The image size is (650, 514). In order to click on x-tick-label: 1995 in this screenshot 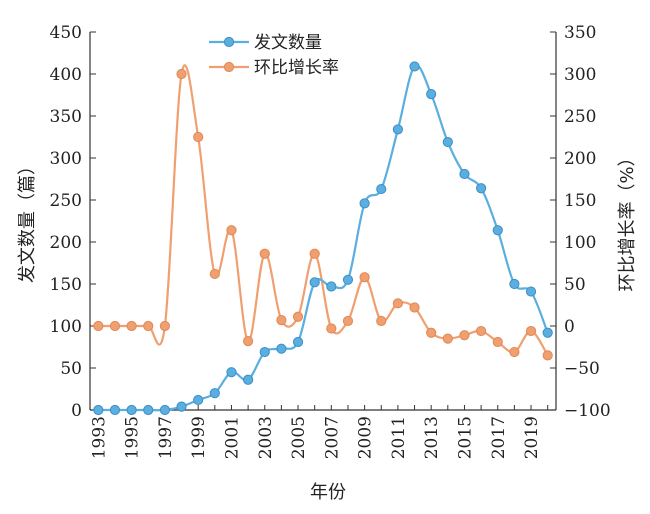, I will do `click(133, 437)`.